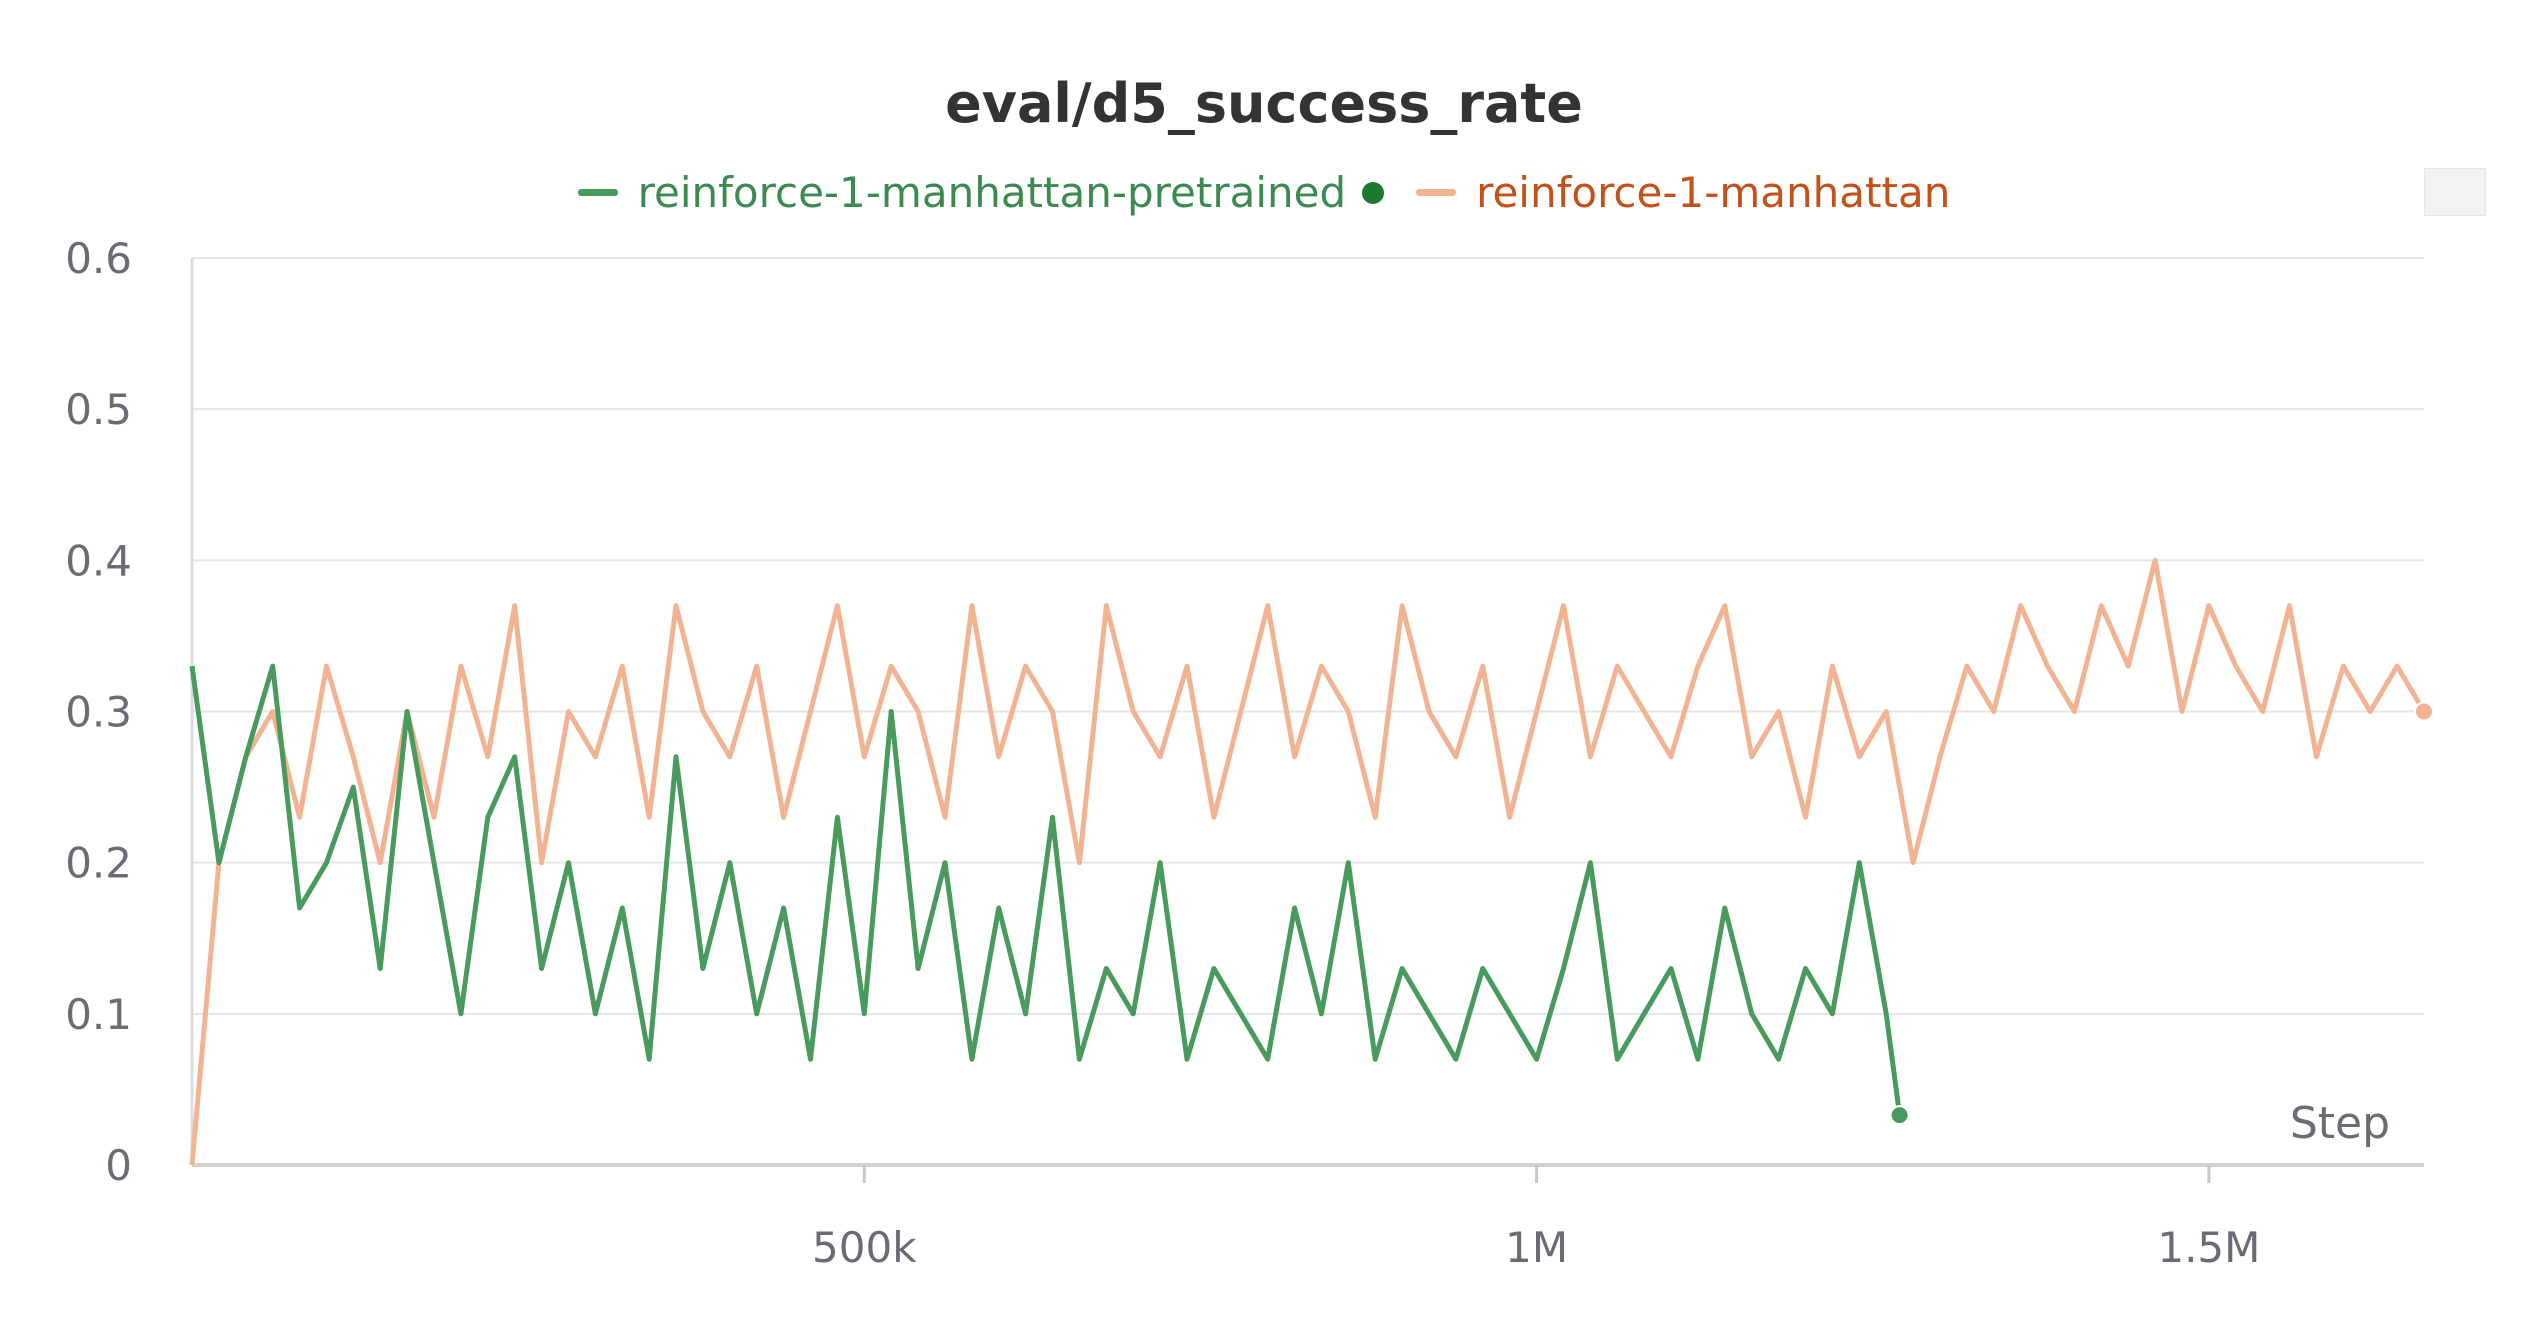  What do you see at coordinates (98, 560) in the screenshot?
I see `y-tick-label: 0.4` at bounding box center [98, 560].